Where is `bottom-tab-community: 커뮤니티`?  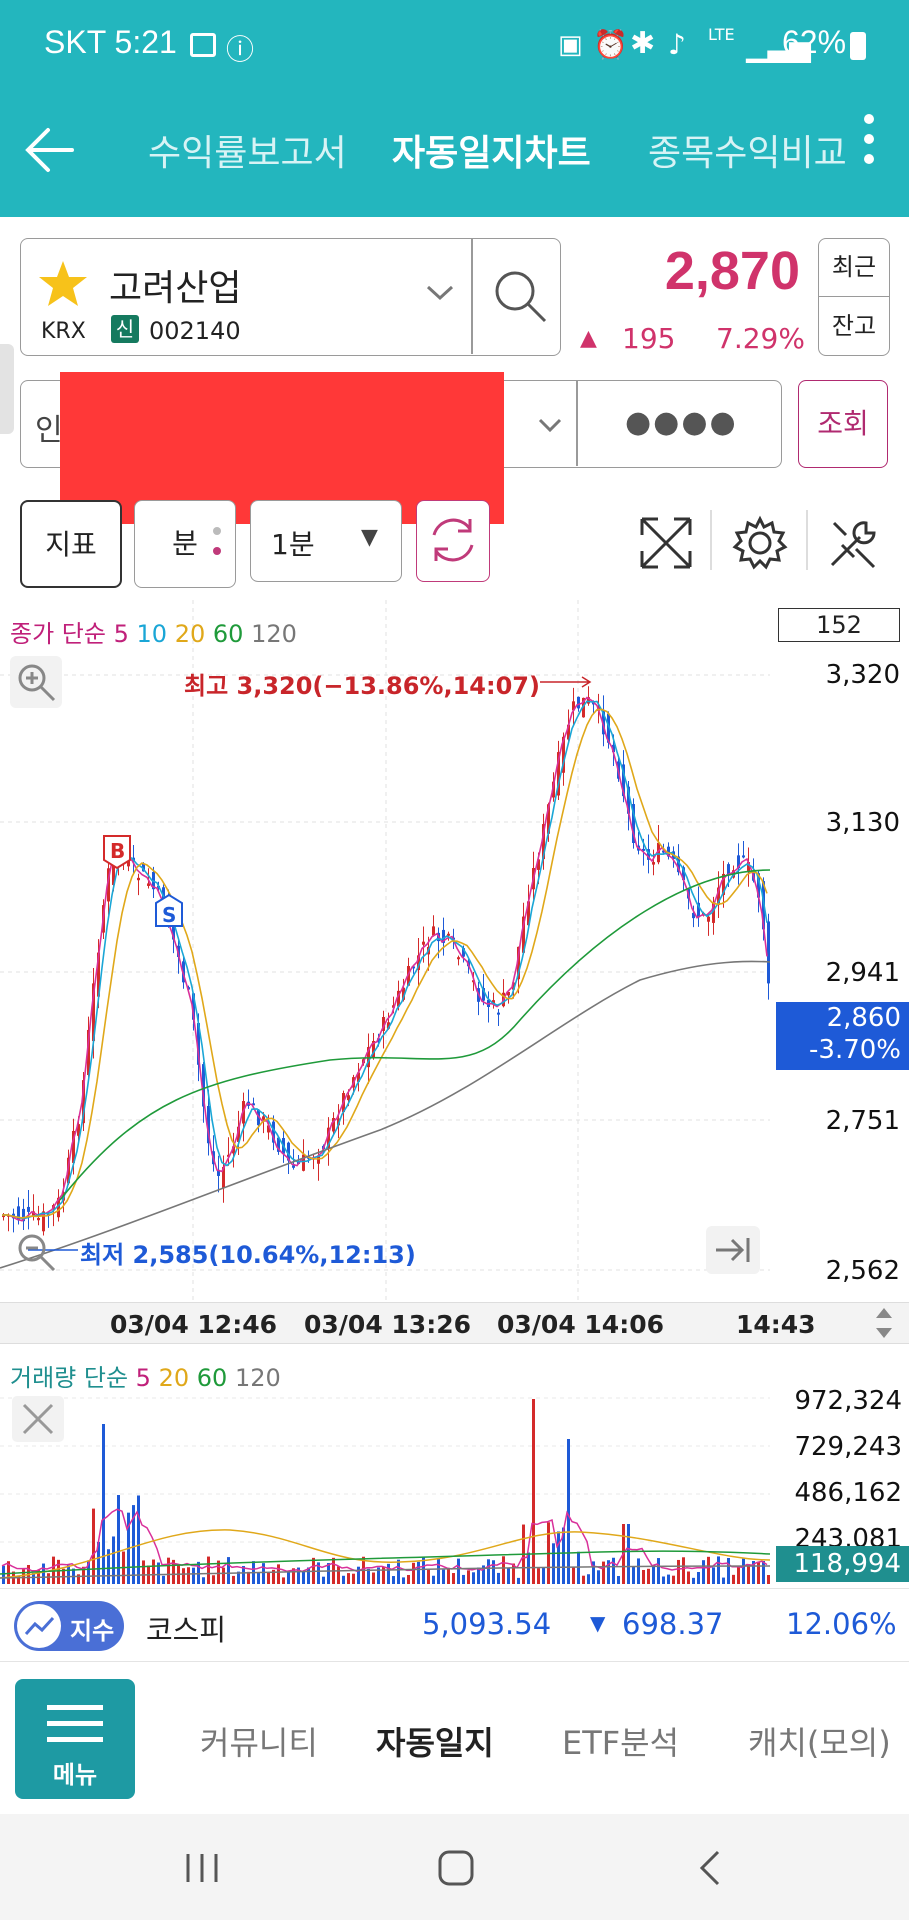 bottom-tab-community: 커뮤니티 is located at coordinates (259, 1743).